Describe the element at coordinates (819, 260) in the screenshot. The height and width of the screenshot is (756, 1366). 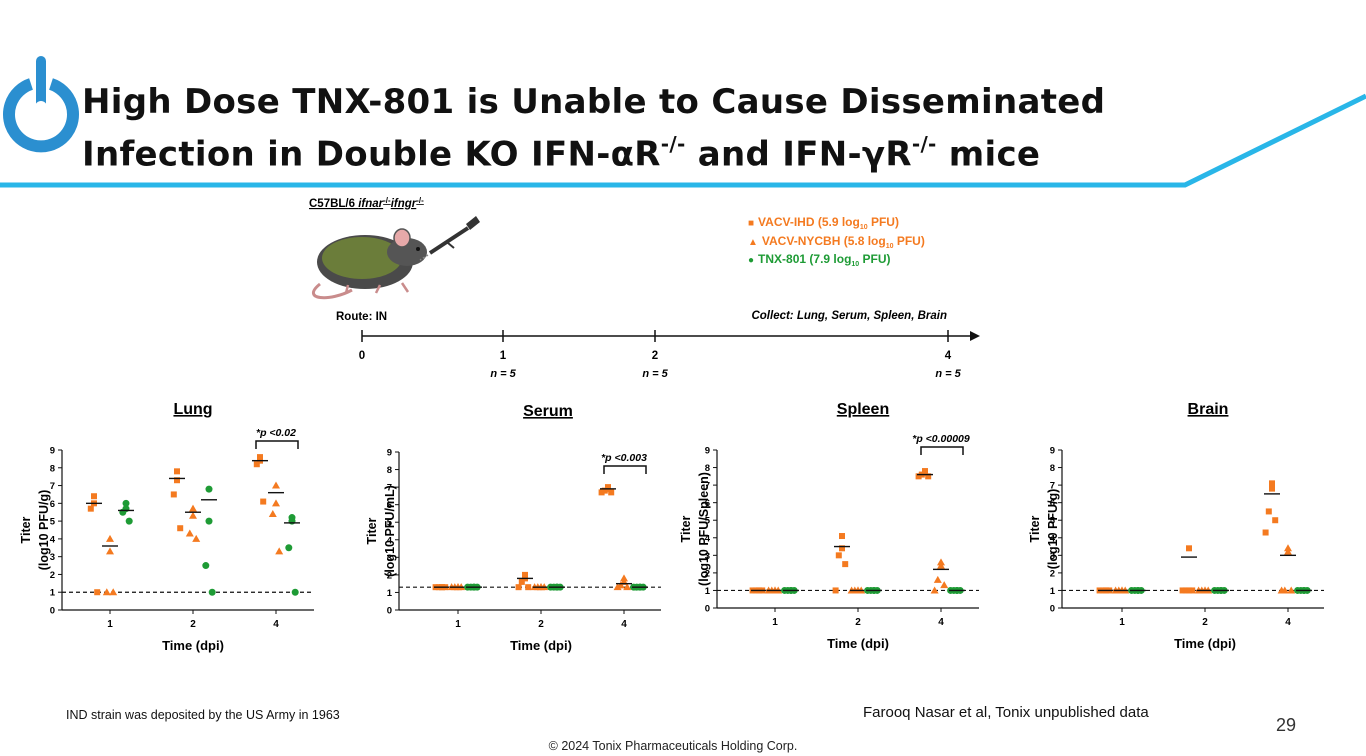
I see `legend-item-tnx-801: ● TNX-801 (7.9 log10 PFU)` at that location.